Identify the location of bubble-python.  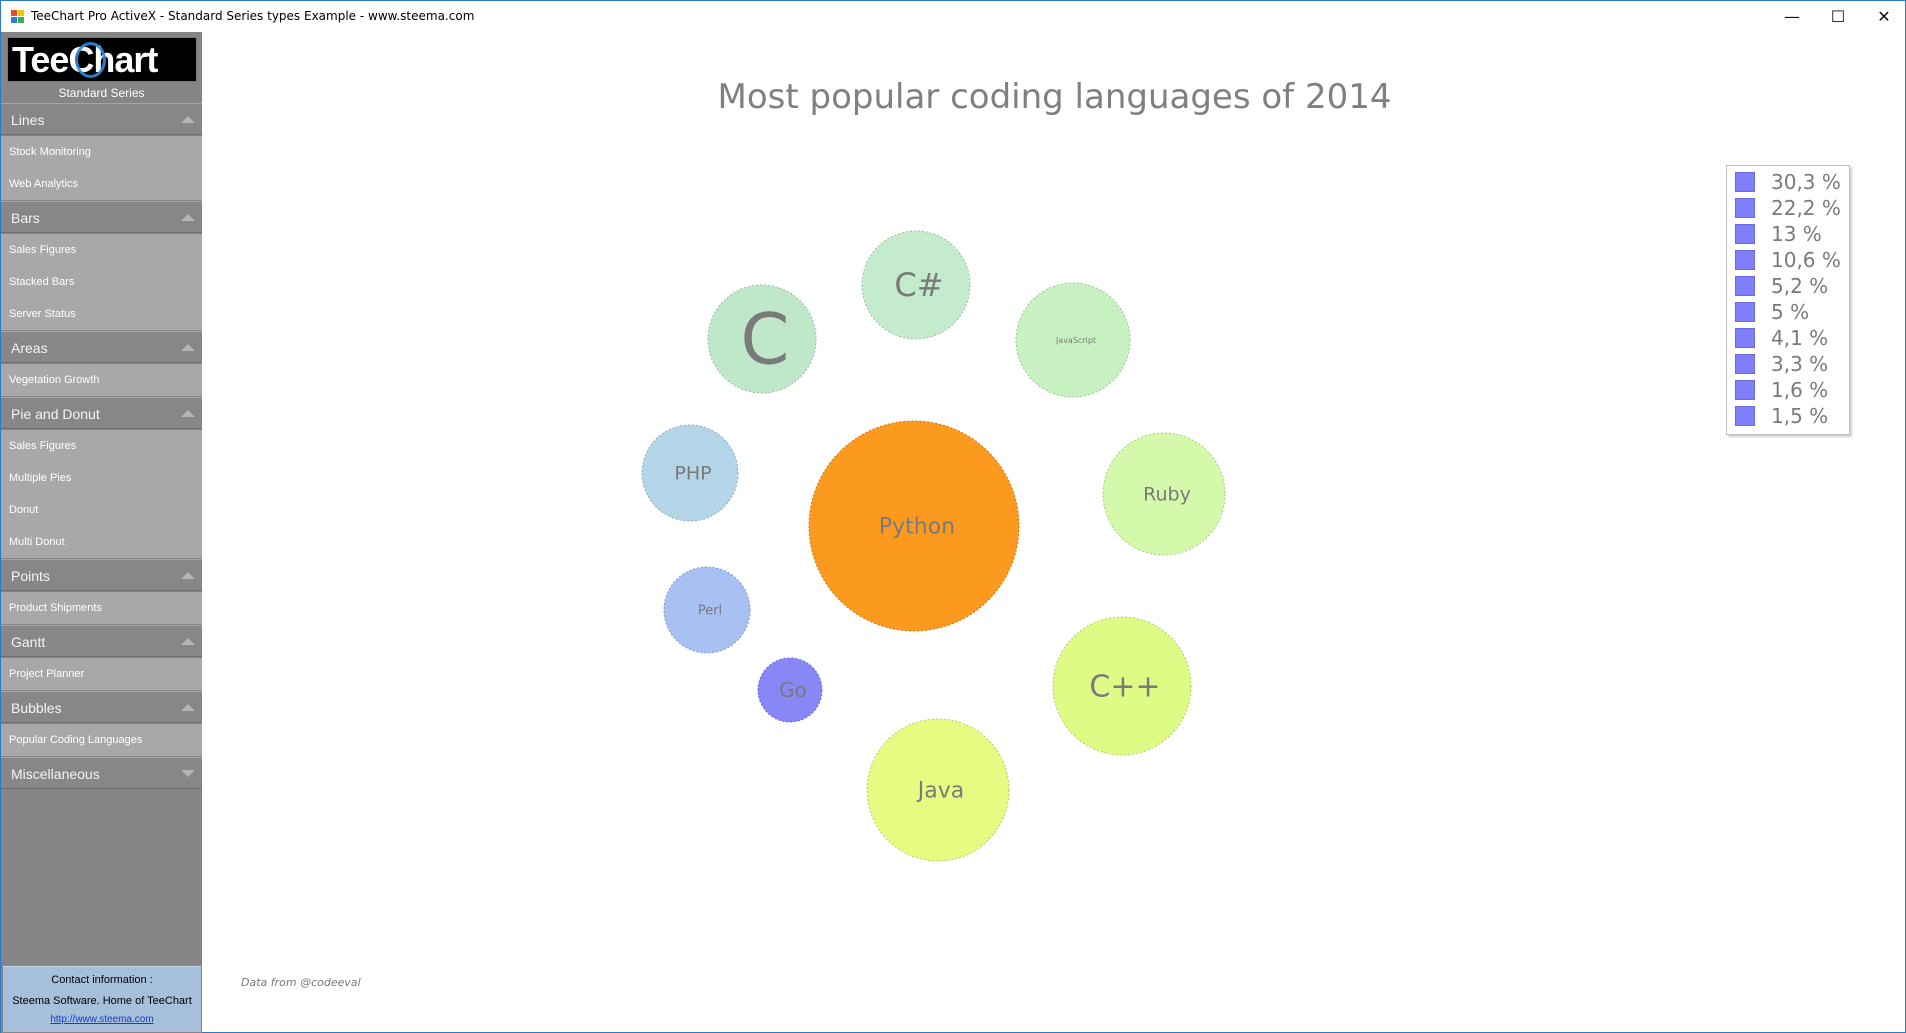
(914, 526).